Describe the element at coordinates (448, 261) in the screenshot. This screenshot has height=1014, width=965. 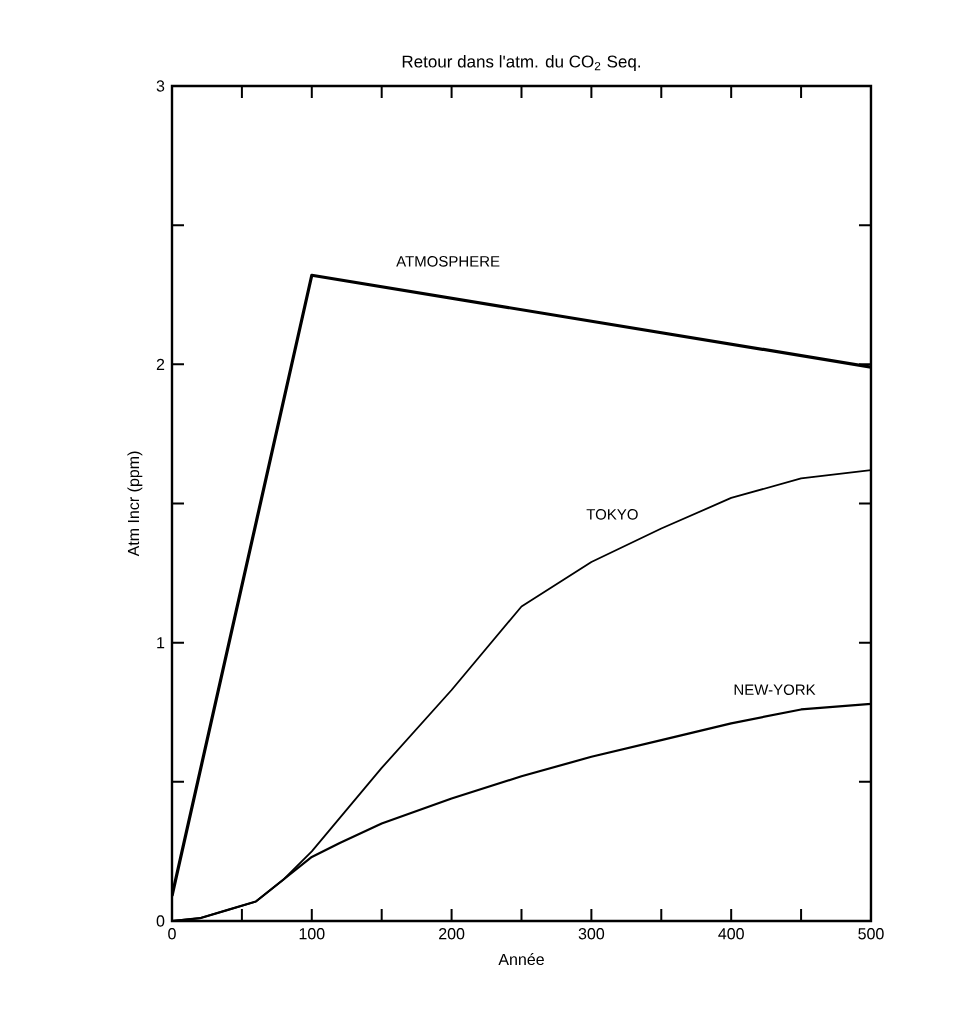
I see `series-label: ATMOSPHERE` at that location.